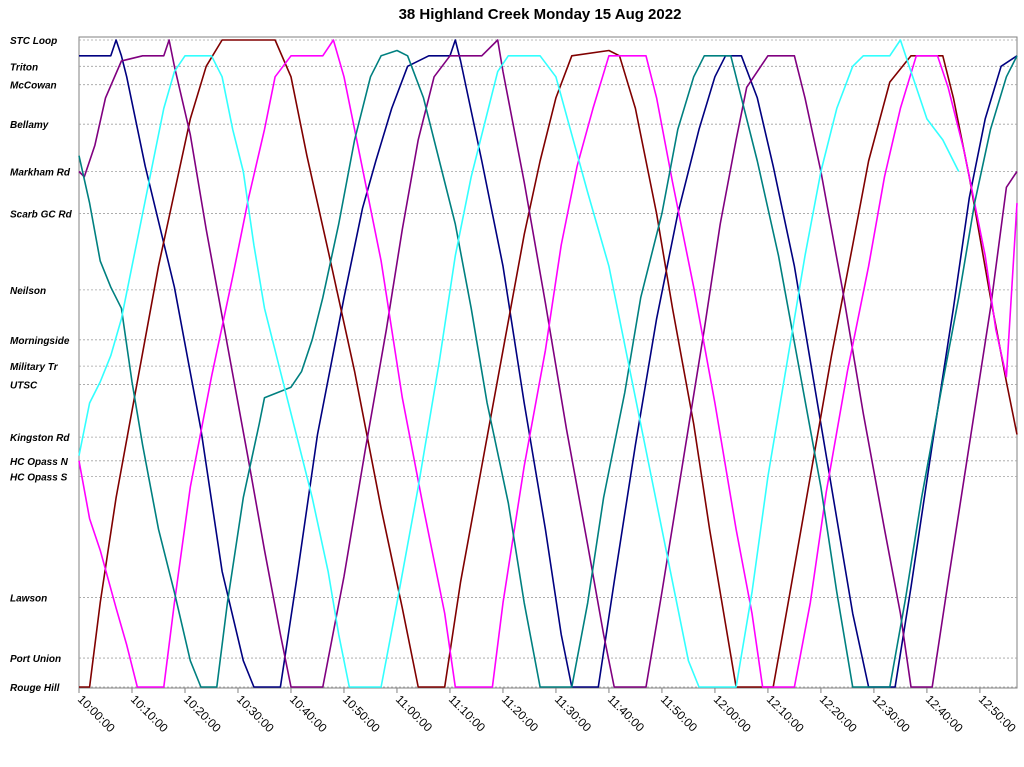  Describe the element at coordinates (41, 215) in the screenshot. I see `stop-label: Scarb GC Rd` at that location.